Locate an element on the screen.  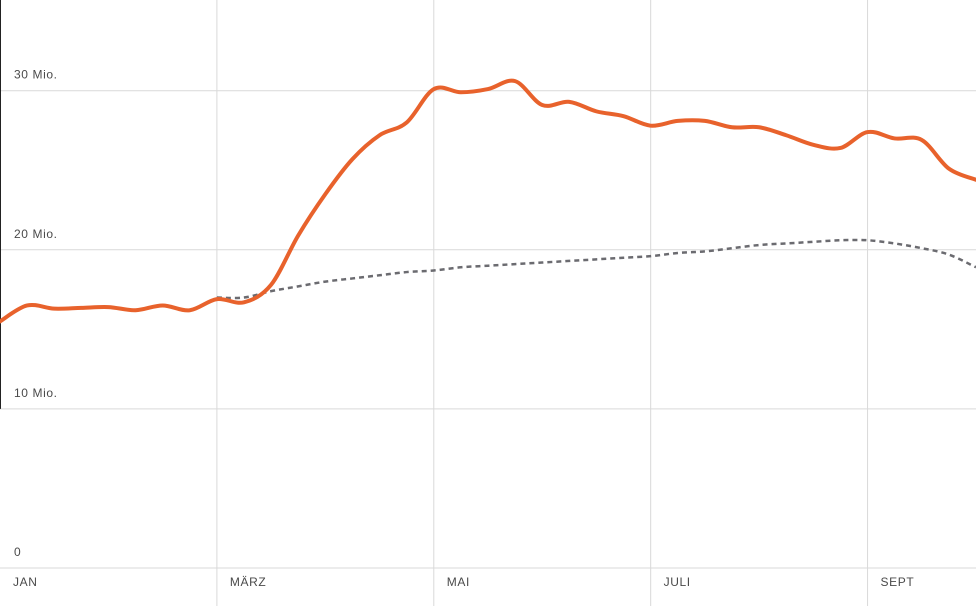
x-tick-label: MÄRZ is located at coordinates (248, 582).